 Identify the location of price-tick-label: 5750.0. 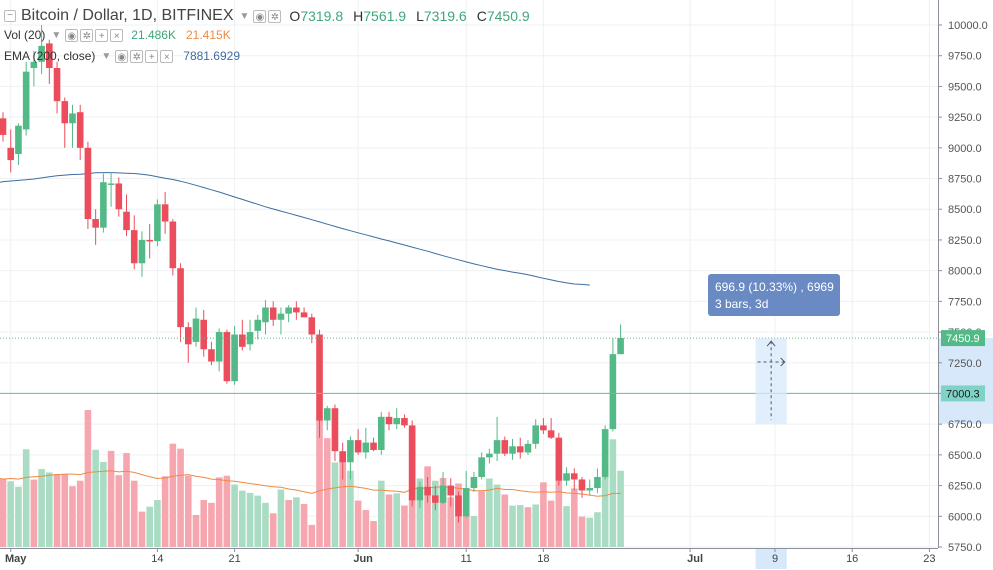
(965, 548).